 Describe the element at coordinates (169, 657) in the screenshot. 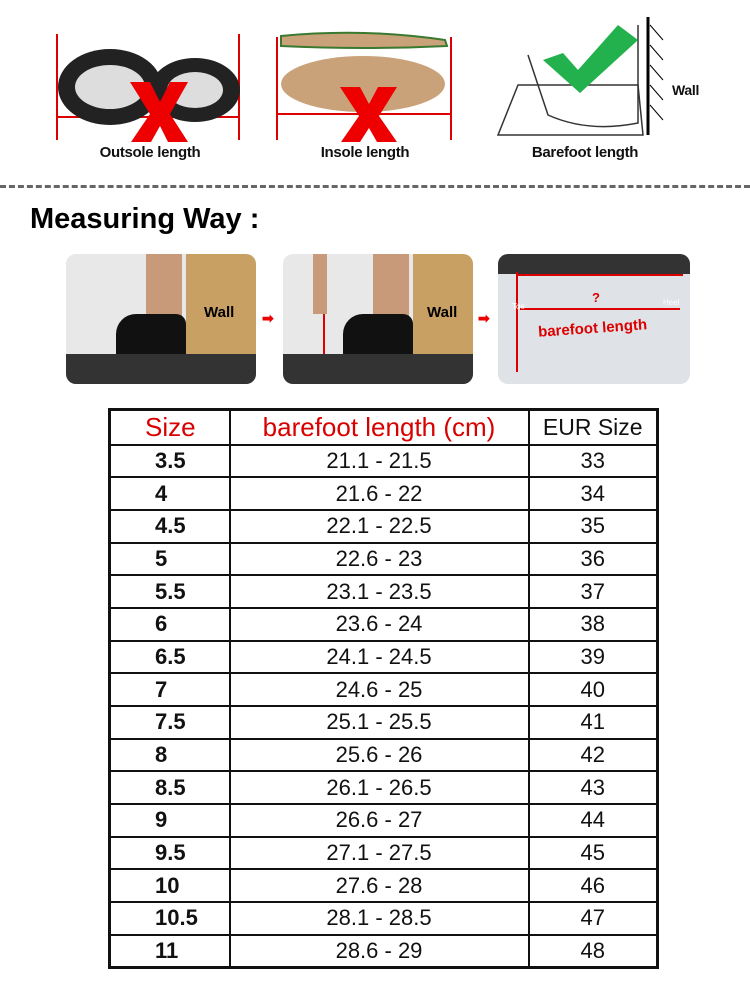

I see `cell-size: 6.5` at that location.